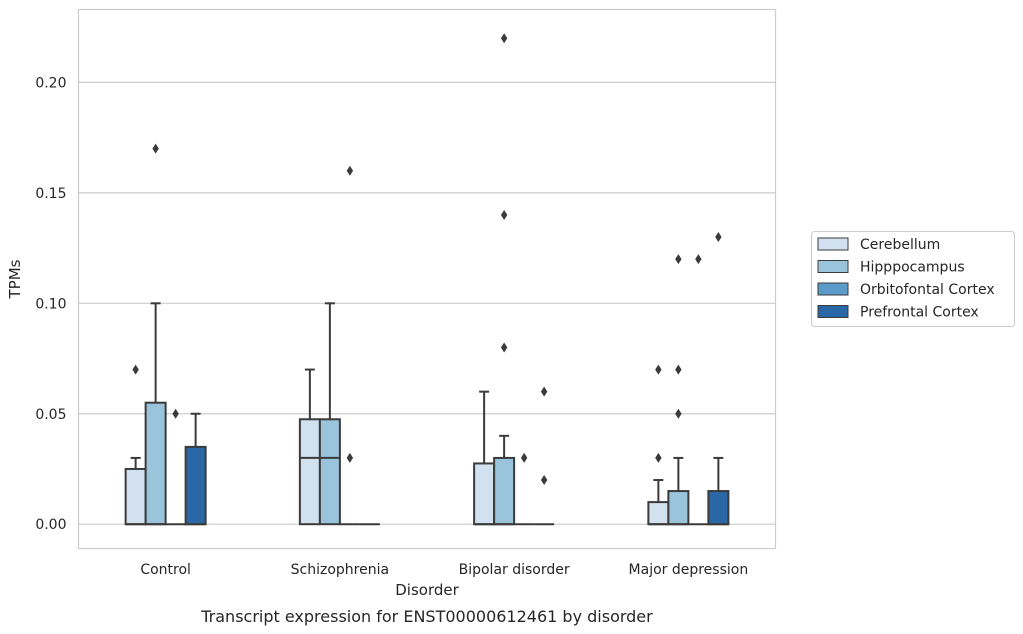  What do you see at coordinates (340, 570) in the screenshot?
I see `x-tick-label: Schizophrenia` at bounding box center [340, 570].